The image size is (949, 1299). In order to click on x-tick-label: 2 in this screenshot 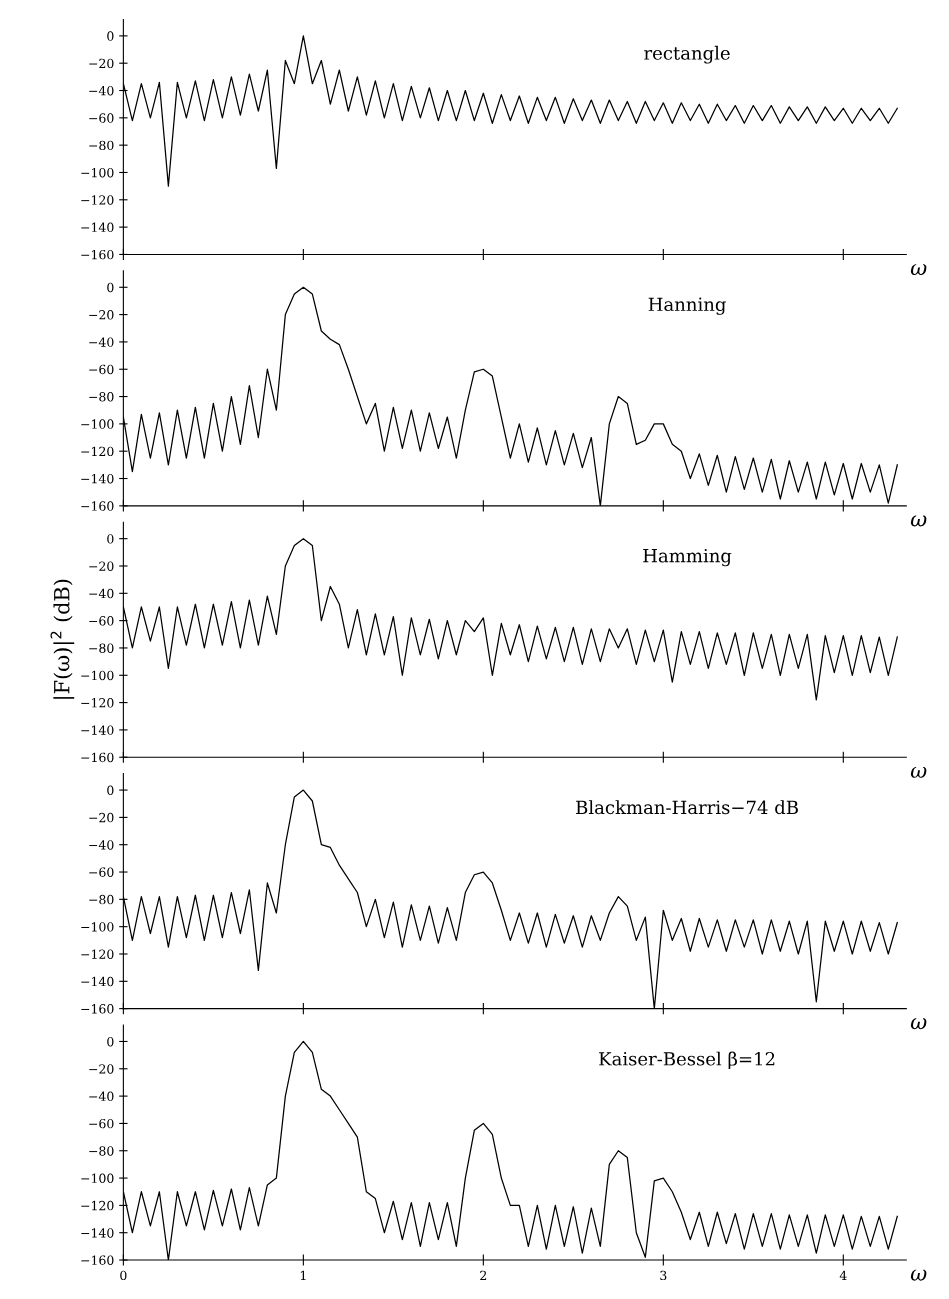, I will do `click(483, 1275)`.